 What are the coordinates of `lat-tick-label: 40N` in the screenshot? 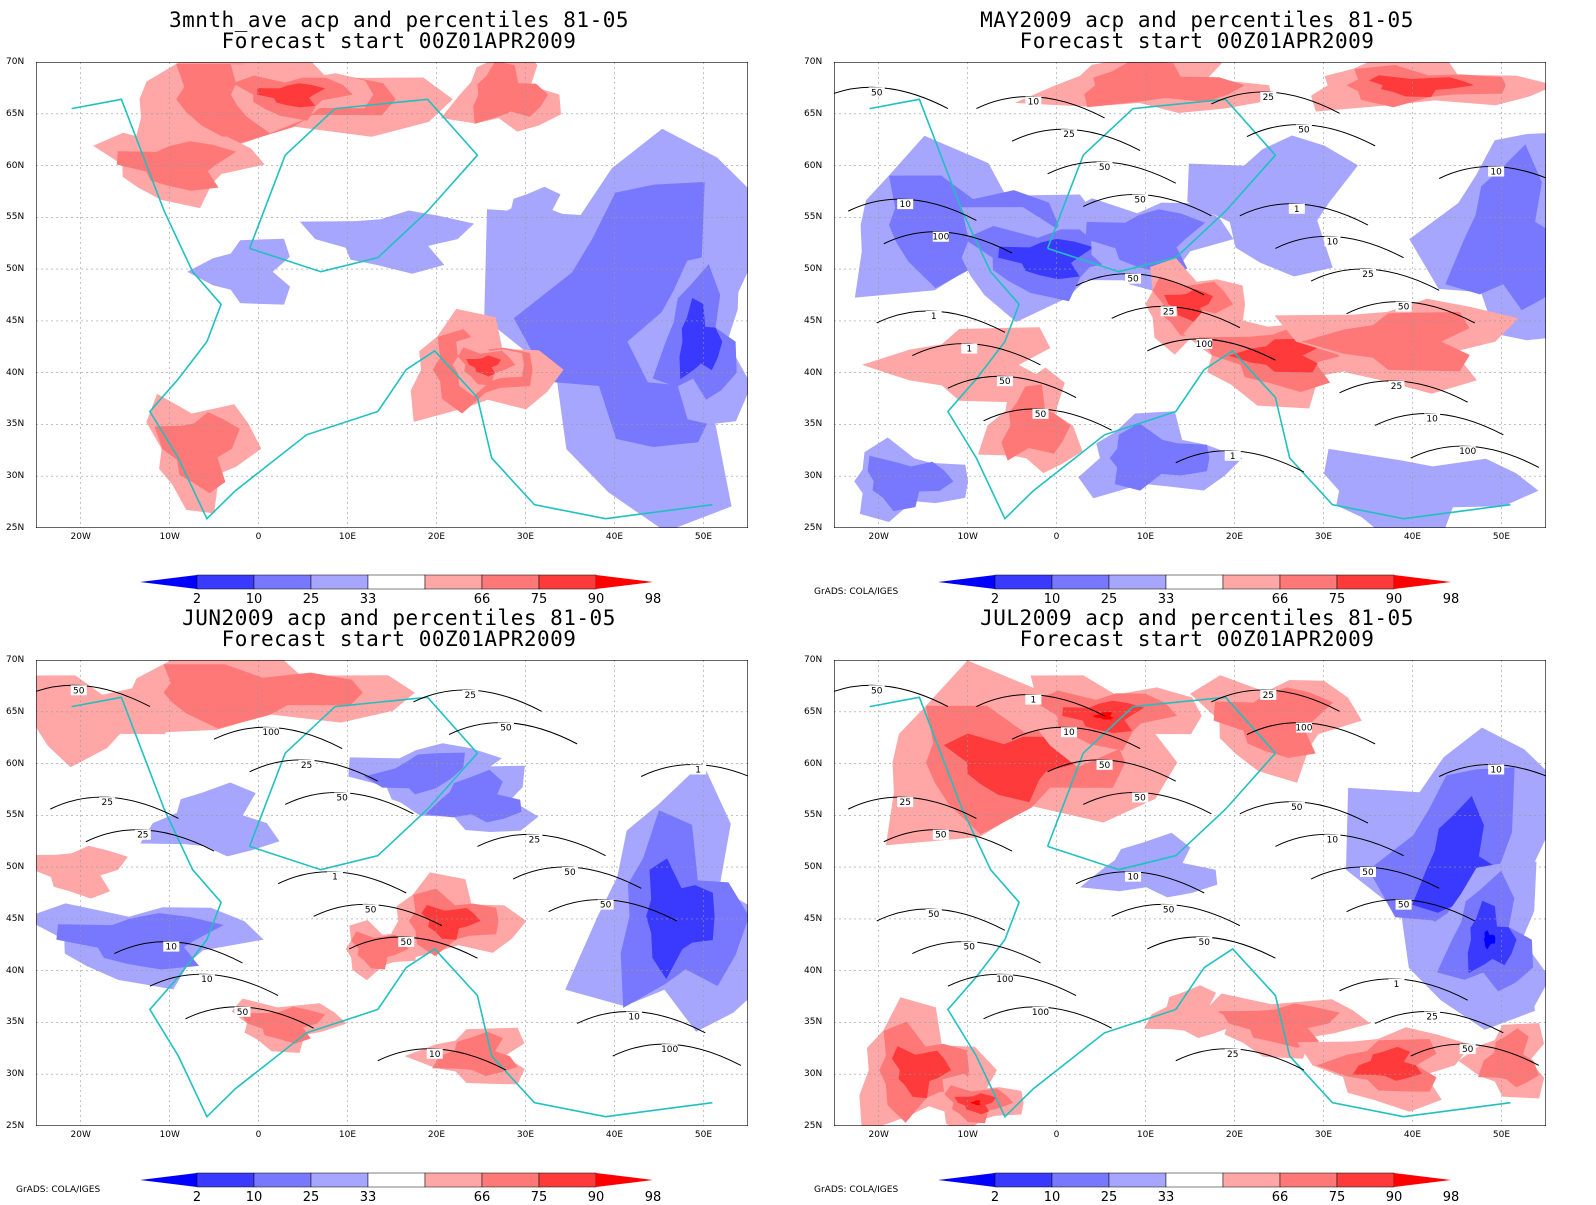 It's located at (15, 372).